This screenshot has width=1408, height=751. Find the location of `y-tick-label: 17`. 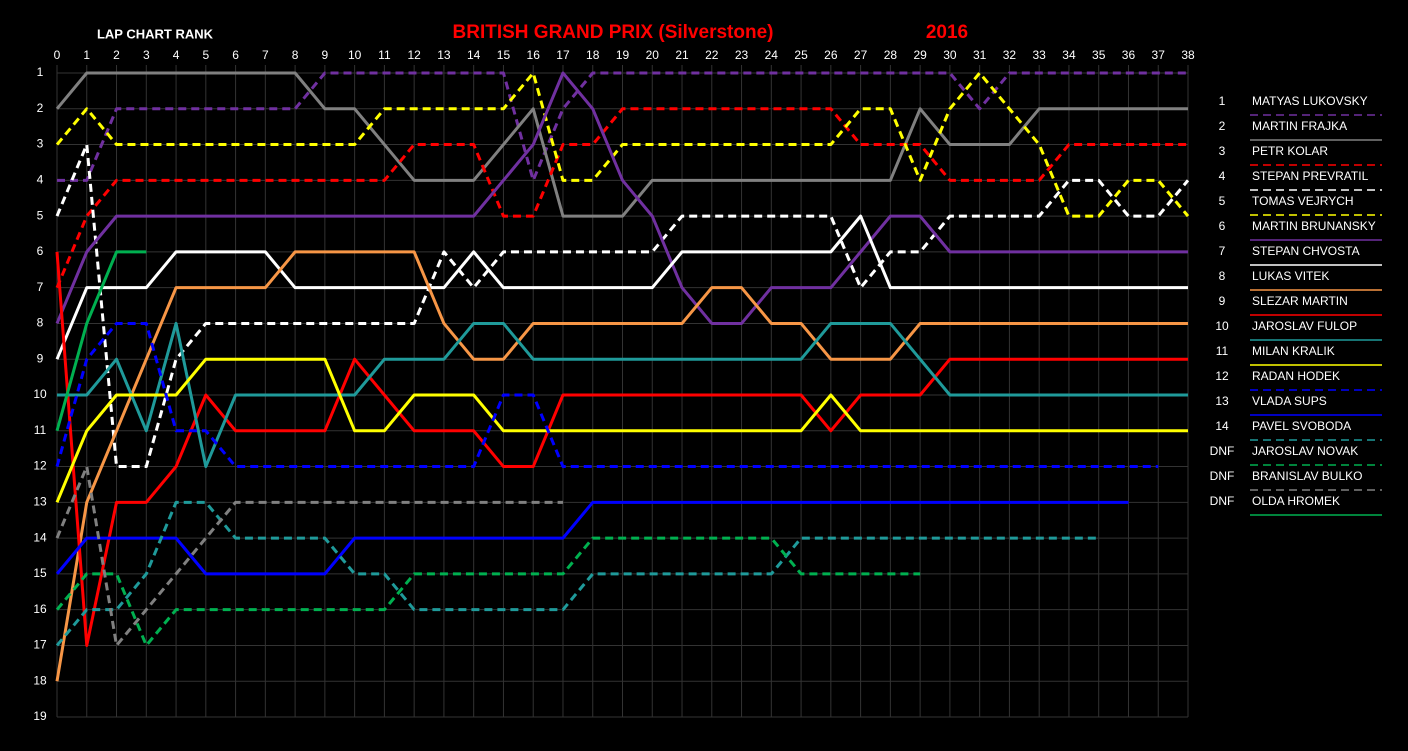

y-tick-label: 17 is located at coordinates (40, 645).